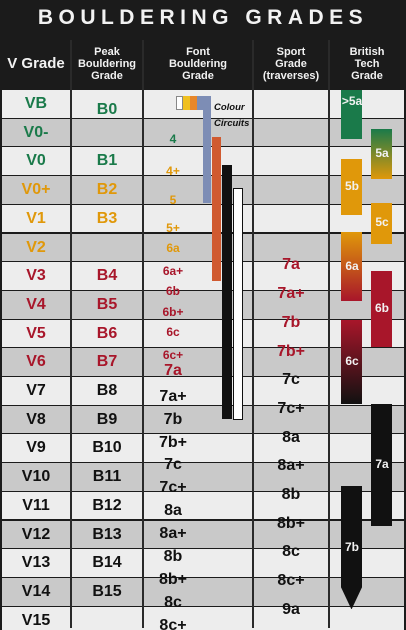 The height and width of the screenshot is (630, 406). Describe the element at coordinates (36, 477) in the screenshot. I see `v-grade-label: V10` at that location.